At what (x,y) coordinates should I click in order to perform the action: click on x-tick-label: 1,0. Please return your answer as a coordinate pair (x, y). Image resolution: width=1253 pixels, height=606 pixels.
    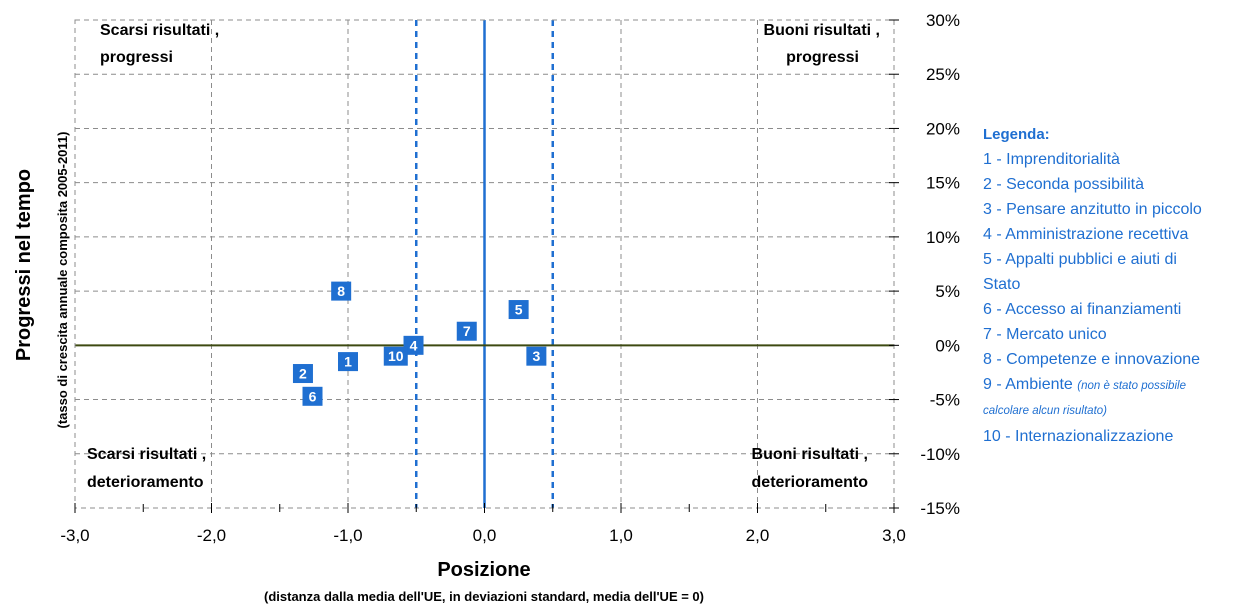
    Looking at the image, I should click on (621, 535).